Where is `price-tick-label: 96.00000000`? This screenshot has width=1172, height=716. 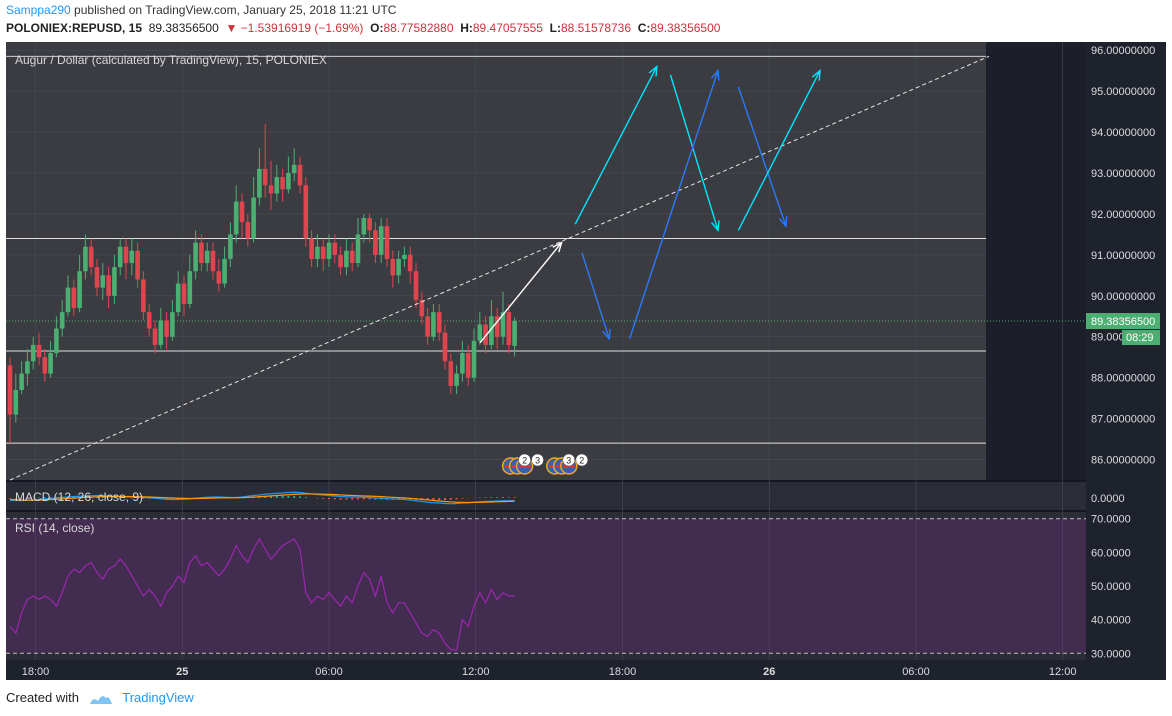 price-tick-label: 96.00000000 is located at coordinates (1123, 51).